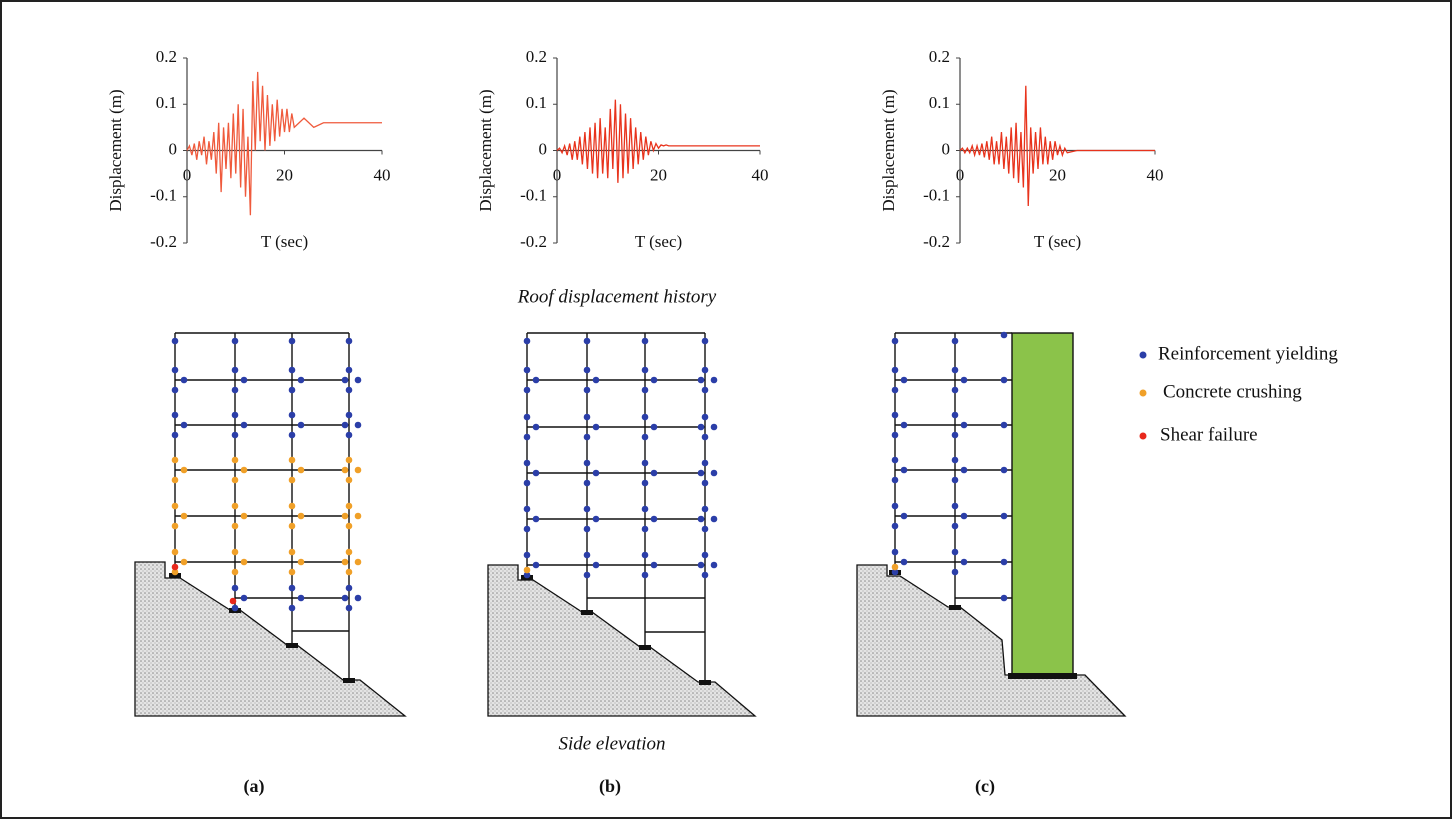 The image size is (1452, 824). I want to click on legend-label: Shear failure, so click(1209, 434).